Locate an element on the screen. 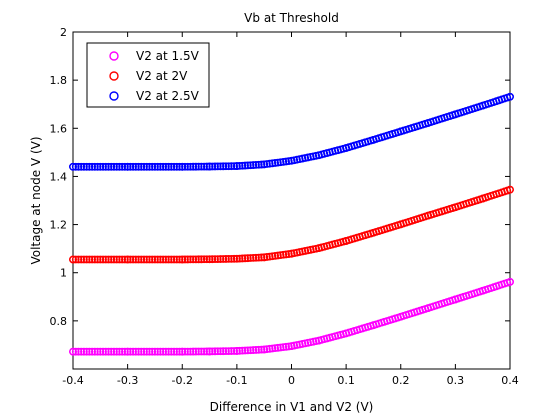 The image size is (560, 420). y-tick-label: 0.8 is located at coordinates (59, 321).